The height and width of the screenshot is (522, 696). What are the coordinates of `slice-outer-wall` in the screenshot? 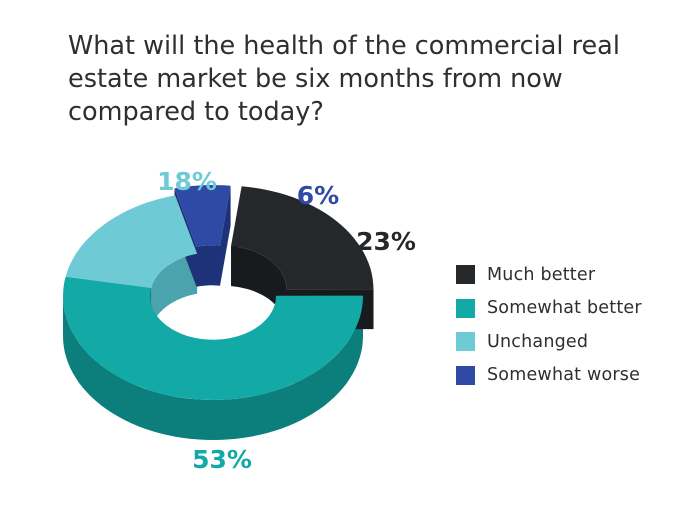 It's located at (213, 368).